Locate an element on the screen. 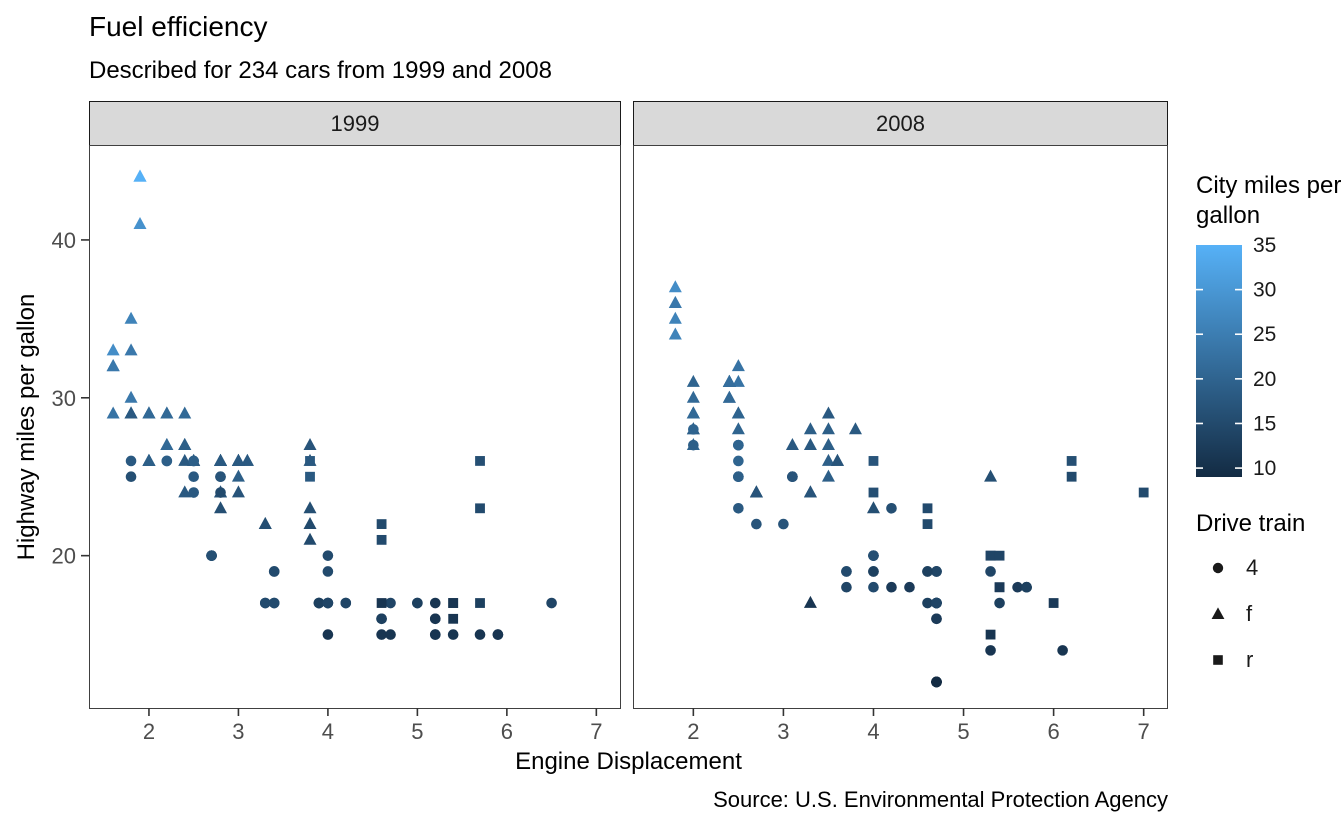  legend-entry-label: r is located at coordinates (1250, 659).